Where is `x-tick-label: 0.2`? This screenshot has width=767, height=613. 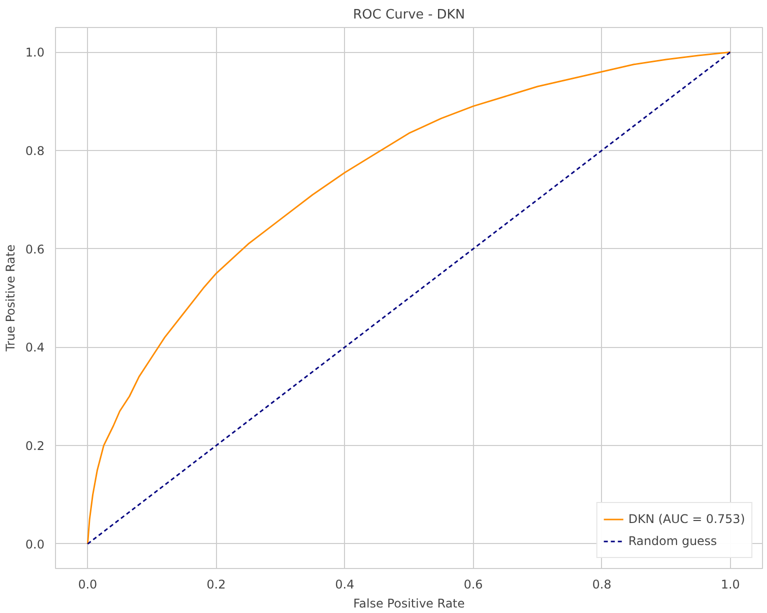 x-tick-label: 0.2 is located at coordinates (216, 585).